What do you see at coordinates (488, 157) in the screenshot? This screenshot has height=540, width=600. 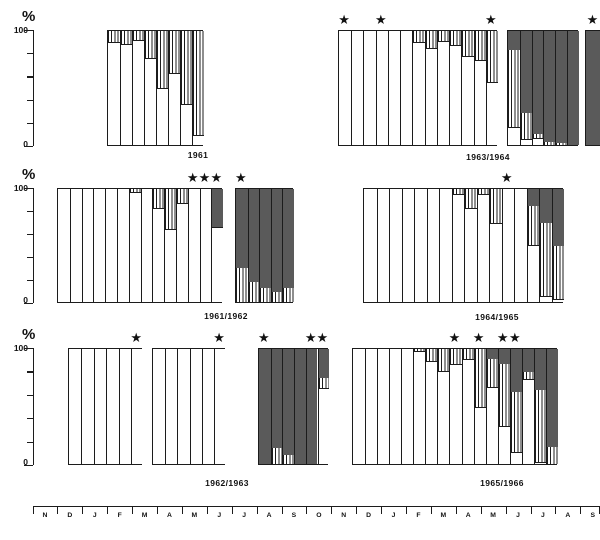 I see `panel-label-1963-1964: 1963/1964` at bounding box center [488, 157].